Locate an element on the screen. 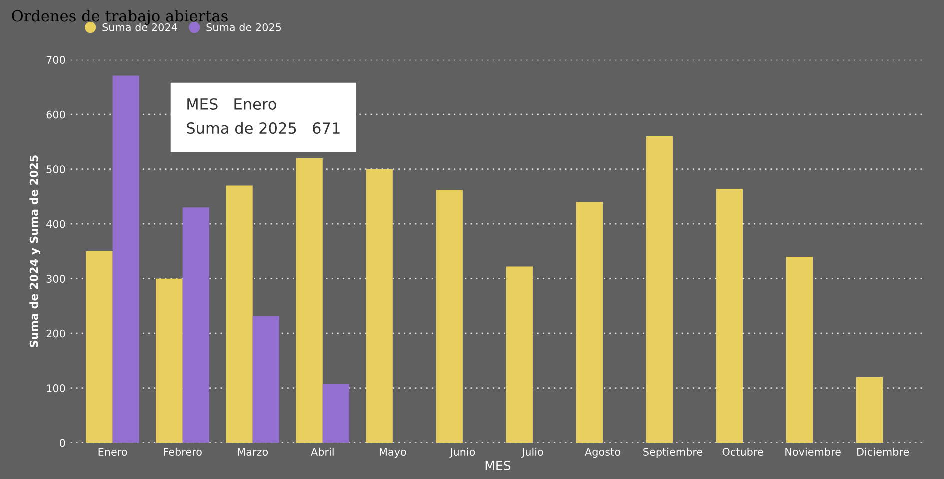 Image resolution: width=944 pixels, height=479 pixels. x-tick-label: Mayo is located at coordinates (393, 453).